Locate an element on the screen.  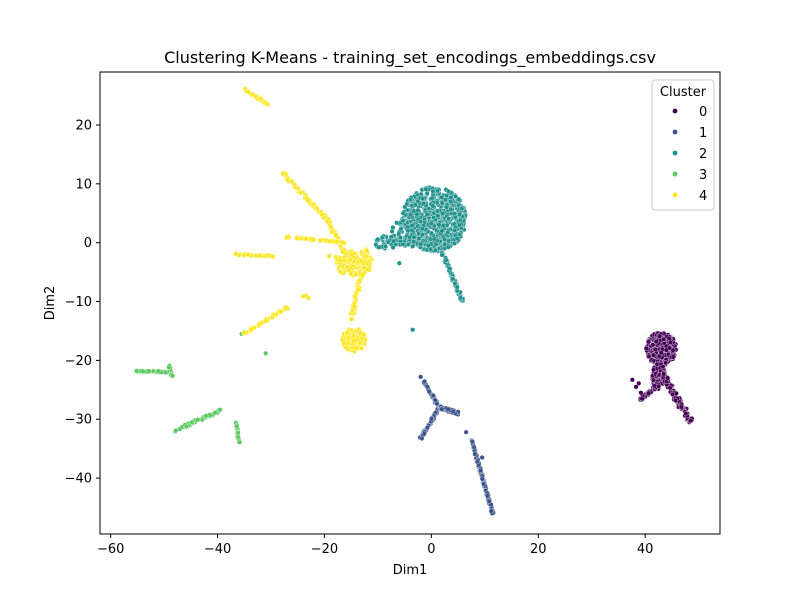
legend-box is located at coordinates (683, 145).